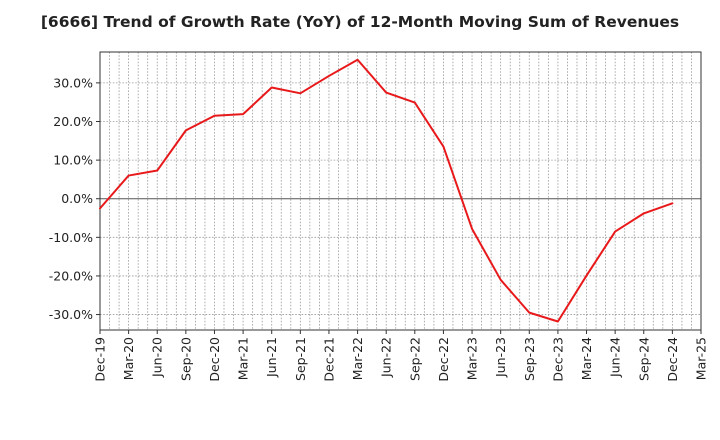 This screenshot has width=720, height=440. Describe the element at coordinates (643, 359) in the screenshot. I see `x-tick-label: Sep-24` at that location.